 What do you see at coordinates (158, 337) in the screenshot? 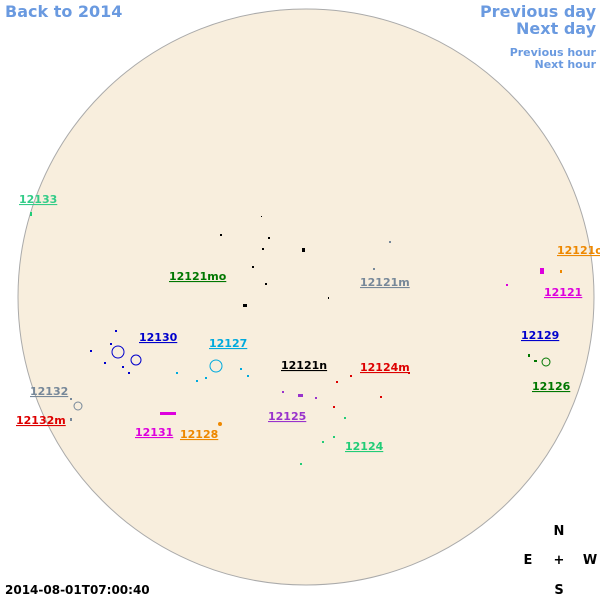
I see `region-label: 12130` at bounding box center [158, 337].